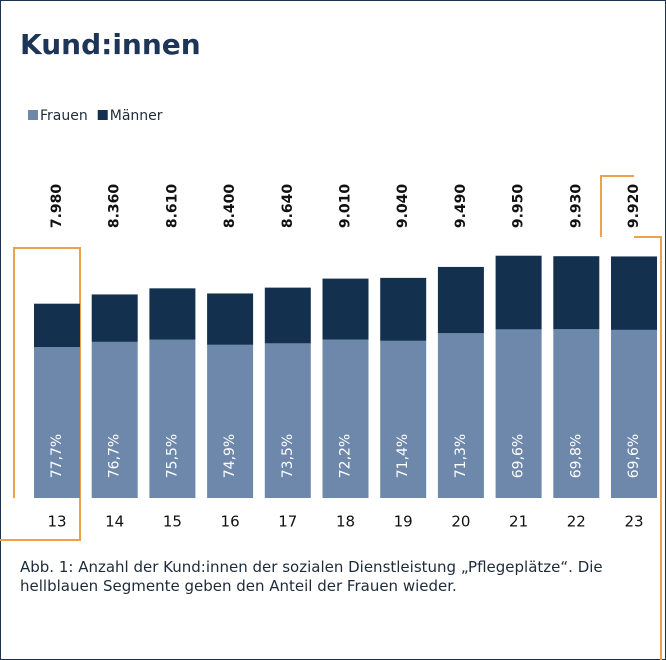 The width and height of the screenshot is (666, 660). What do you see at coordinates (57, 206) in the screenshot?
I see `total-label: 7.980` at bounding box center [57, 206].